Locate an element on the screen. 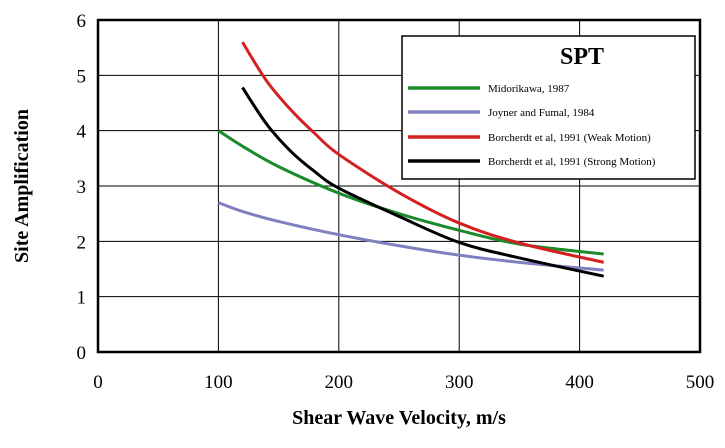  legend-label-4: Borcherdt et al, 1991 (Strong Motion) is located at coordinates (572, 162).